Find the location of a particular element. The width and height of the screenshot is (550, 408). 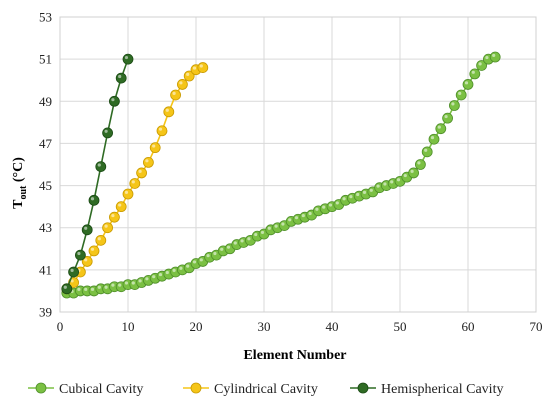

x-tick-label: 20 is located at coordinates (196, 326).